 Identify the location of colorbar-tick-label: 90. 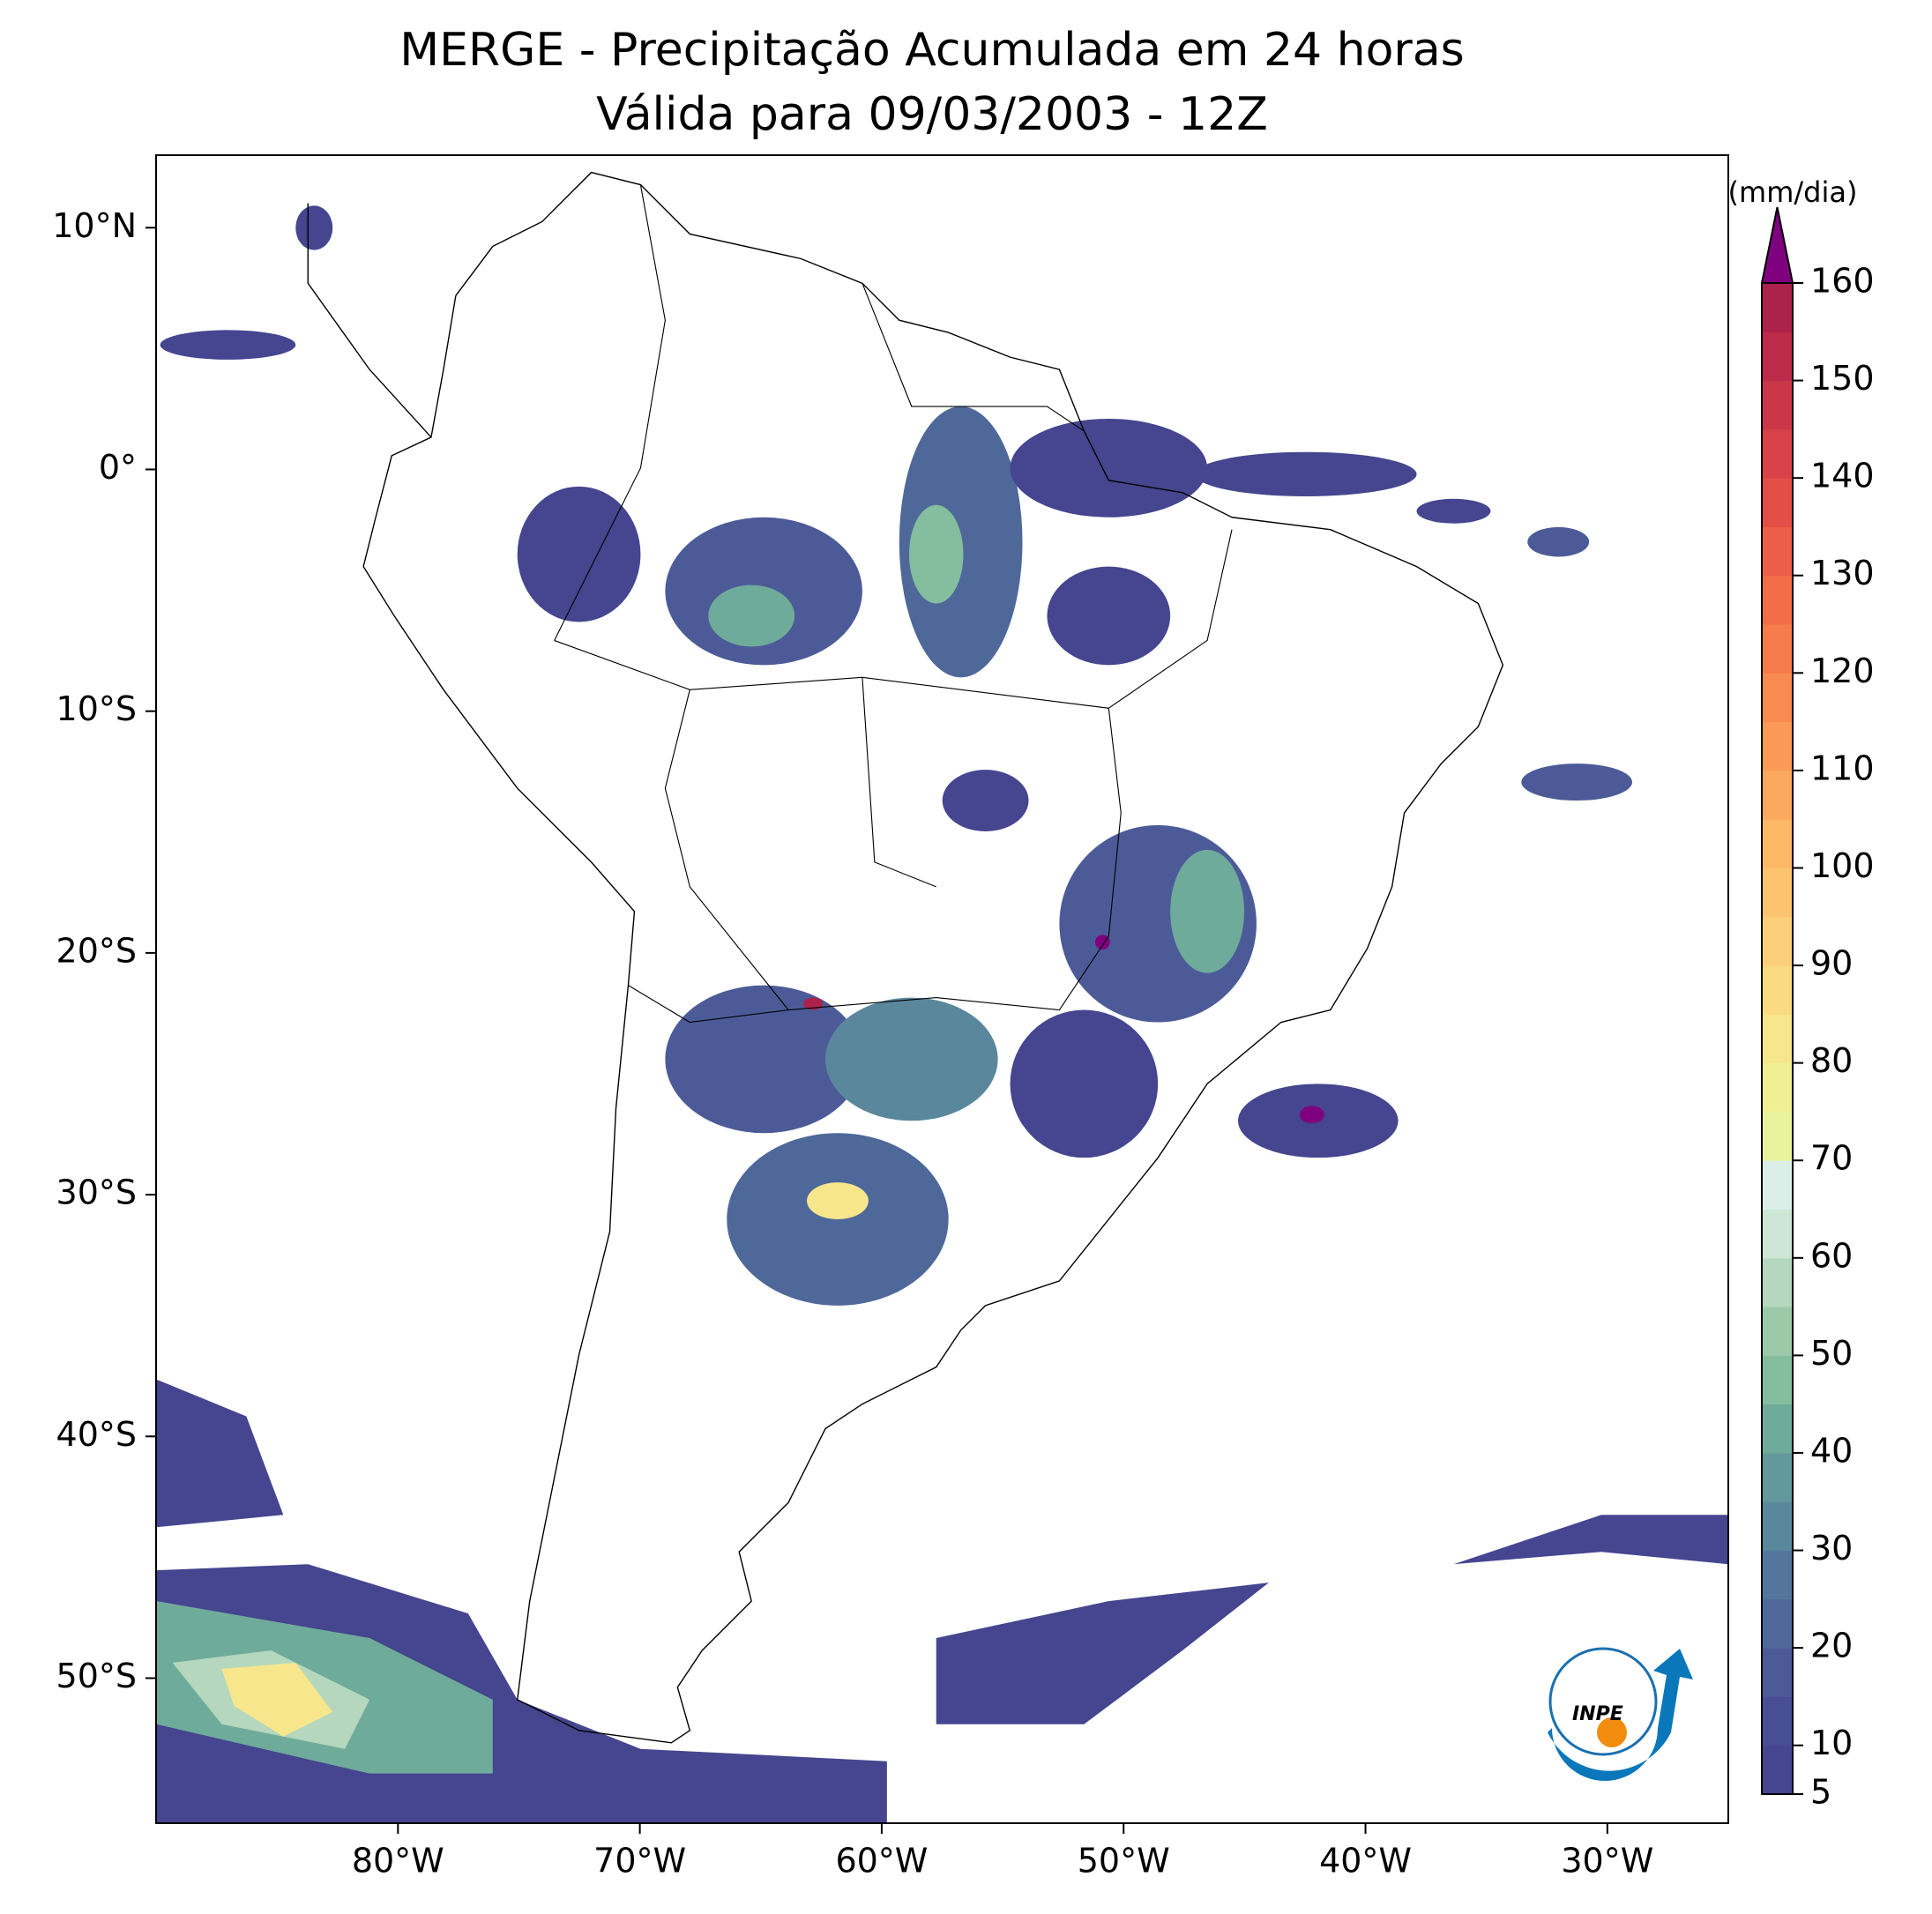
(1831, 963).